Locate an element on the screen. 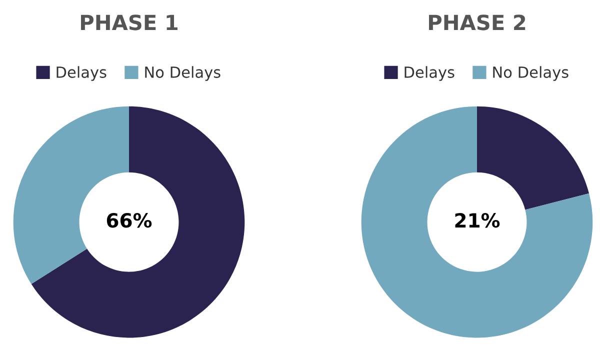 Image resolution: width=600 pixels, height=347 pixels. text: 21% is located at coordinates (477, 220).